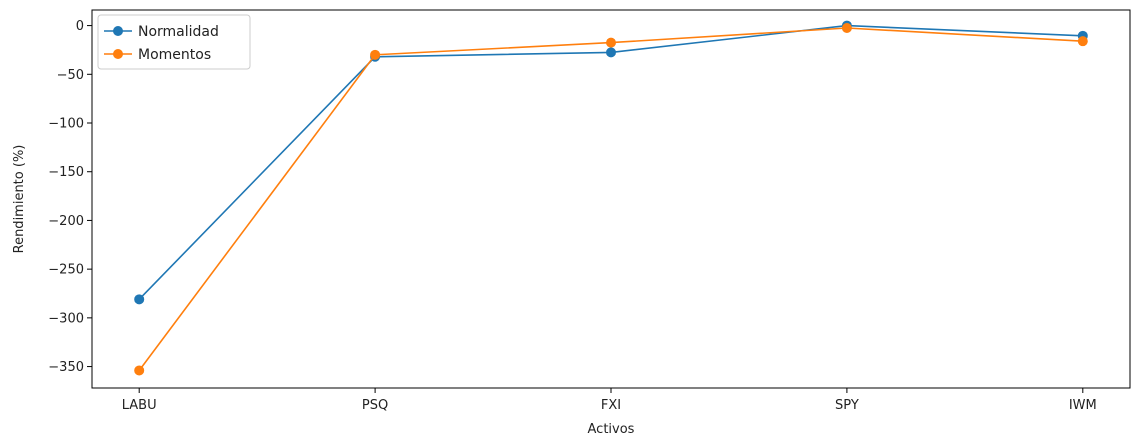 Image resolution: width=1135 pixels, height=437 pixels. What do you see at coordinates (66, 172) in the screenshot?
I see `y-tick-label: −150` at bounding box center [66, 172].